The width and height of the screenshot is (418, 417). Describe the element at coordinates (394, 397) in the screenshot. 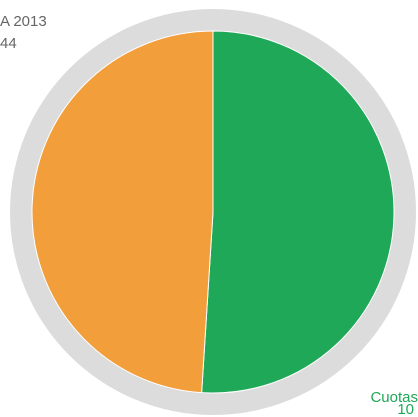

I see `slice-label: Cuotas` at that location.